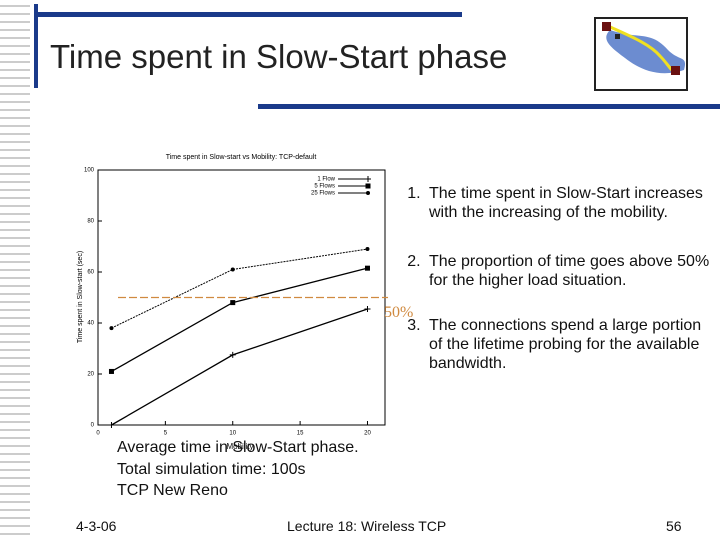 The image size is (720, 540). What do you see at coordinates (166, 434) in the screenshot?
I see `x-tick-label: 5` at bounding box center [166, 434].